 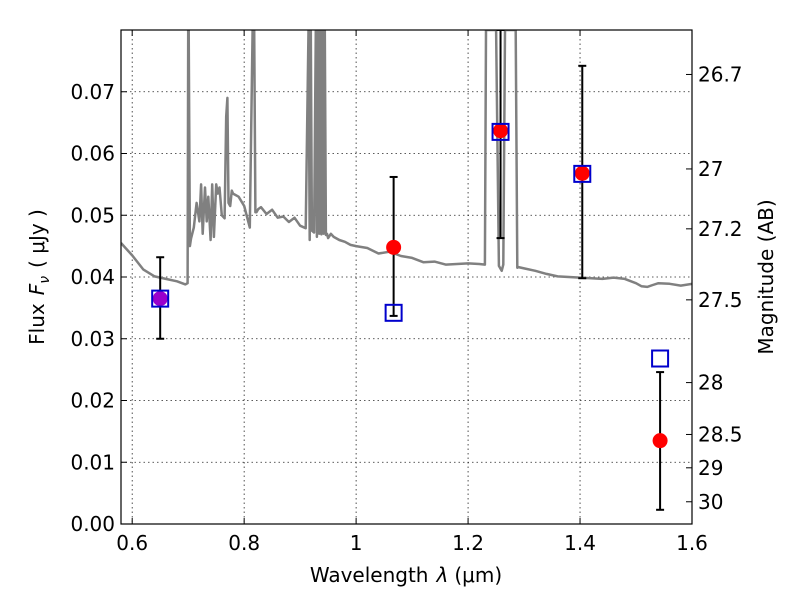 What do you see at coordinates (92, 215) in the screenshot?
I see `y-tick-label: 0.05` at bounding box center [92, 215].